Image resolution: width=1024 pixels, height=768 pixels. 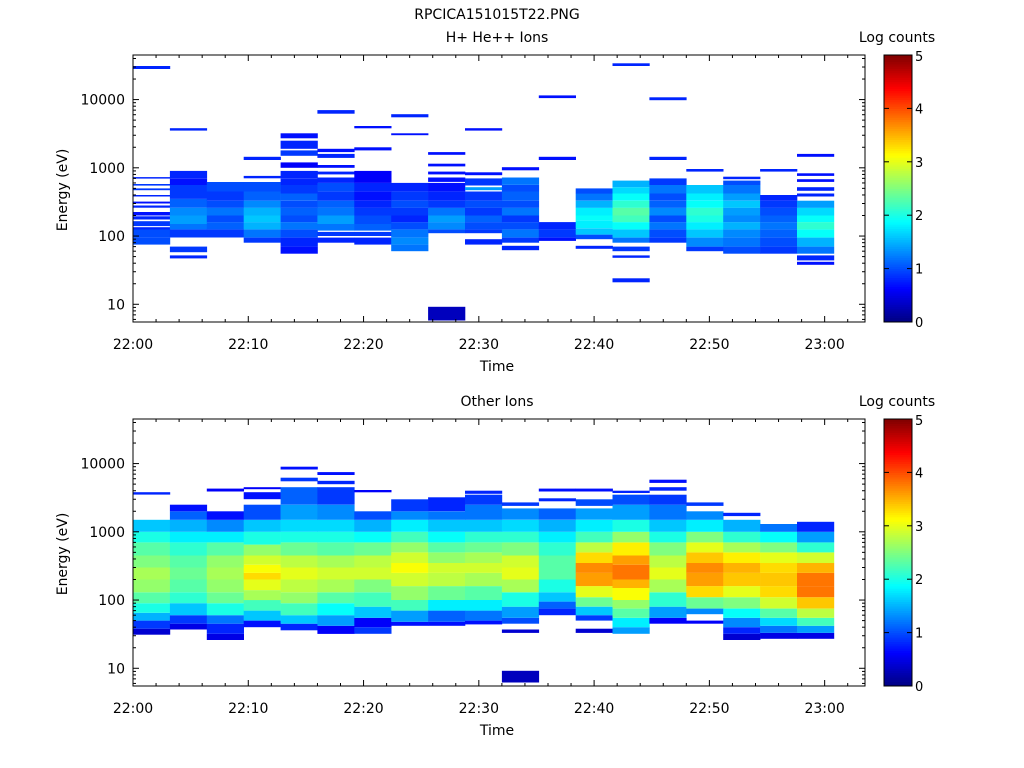 What do you see at coordinates (919, 580) in the screenshot?
I see `colorbar-tick-label: 2` at bounding box center [919, 580].